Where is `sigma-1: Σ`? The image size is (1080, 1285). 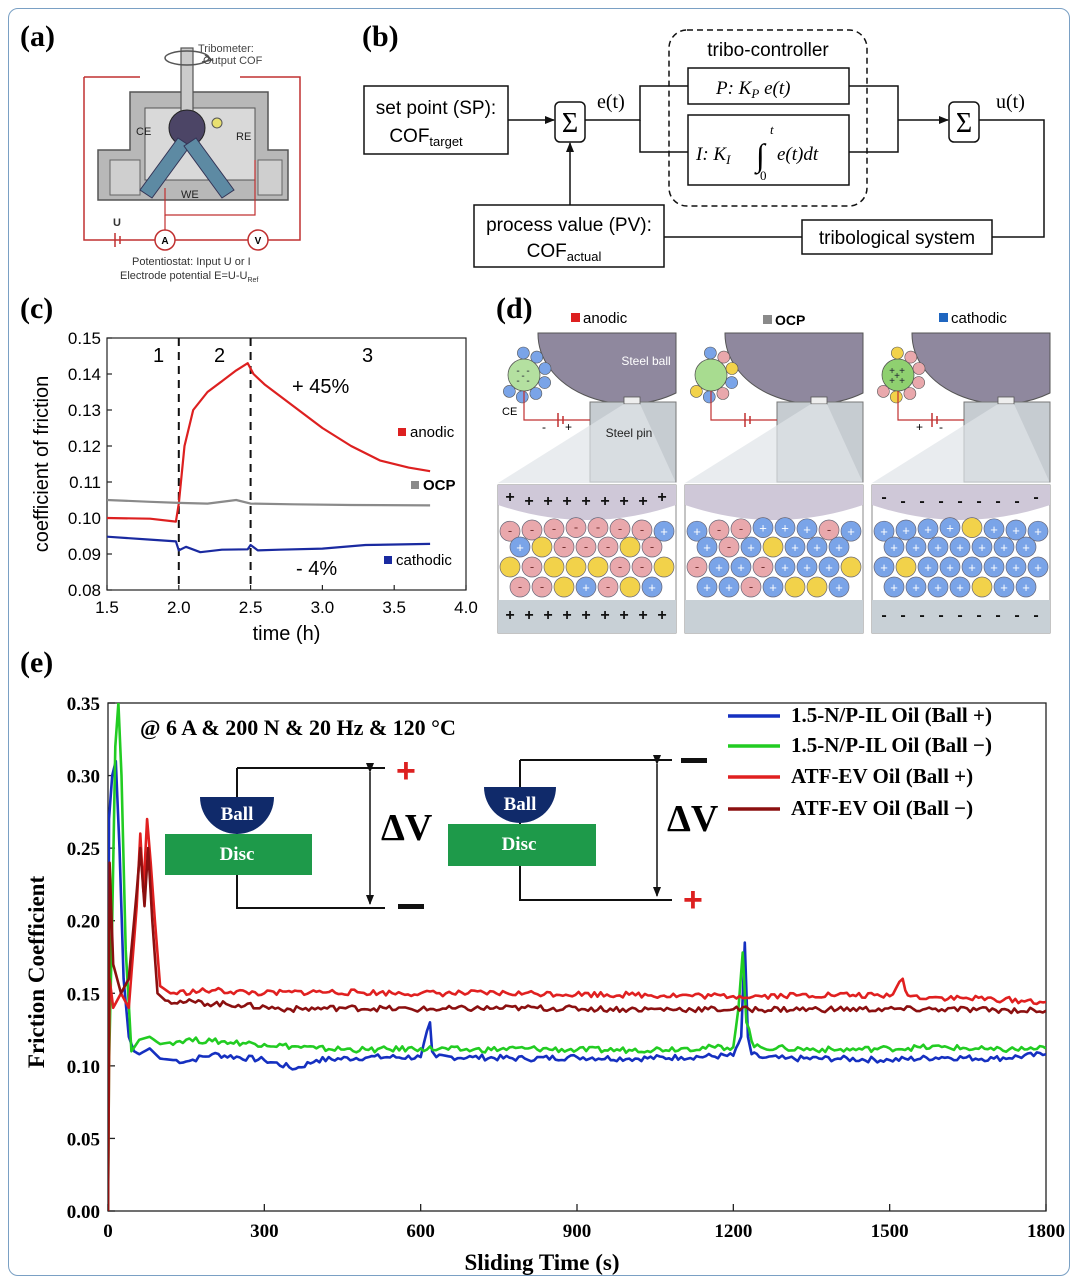 sigma-1: Σ is located at coordinates (570, 123).